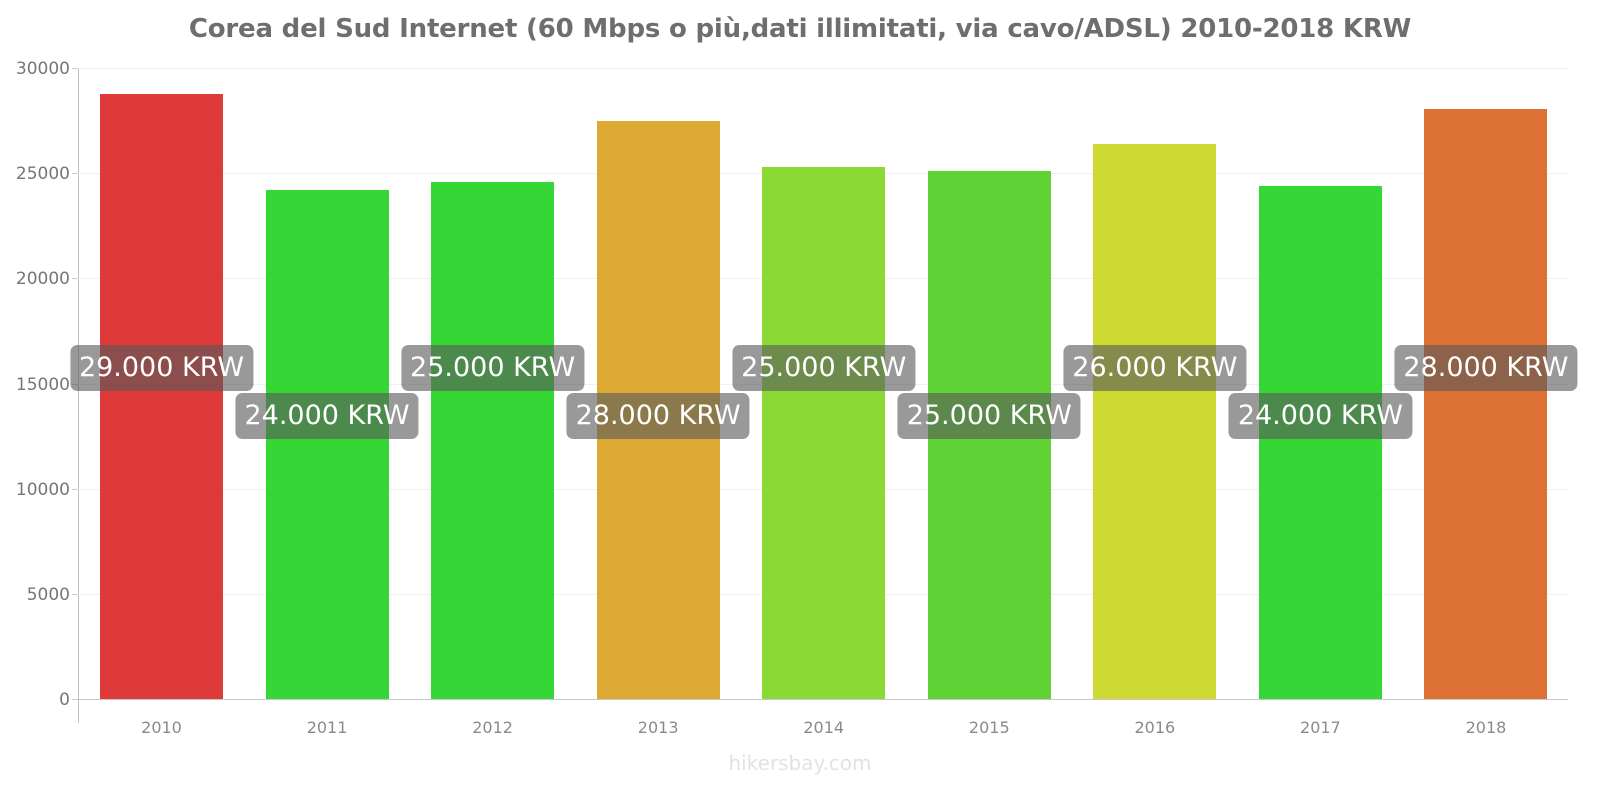  Describe the element at coordinates (42, 174) in the screenshot. I see `y-axis-tick-label: 25000` at that location.